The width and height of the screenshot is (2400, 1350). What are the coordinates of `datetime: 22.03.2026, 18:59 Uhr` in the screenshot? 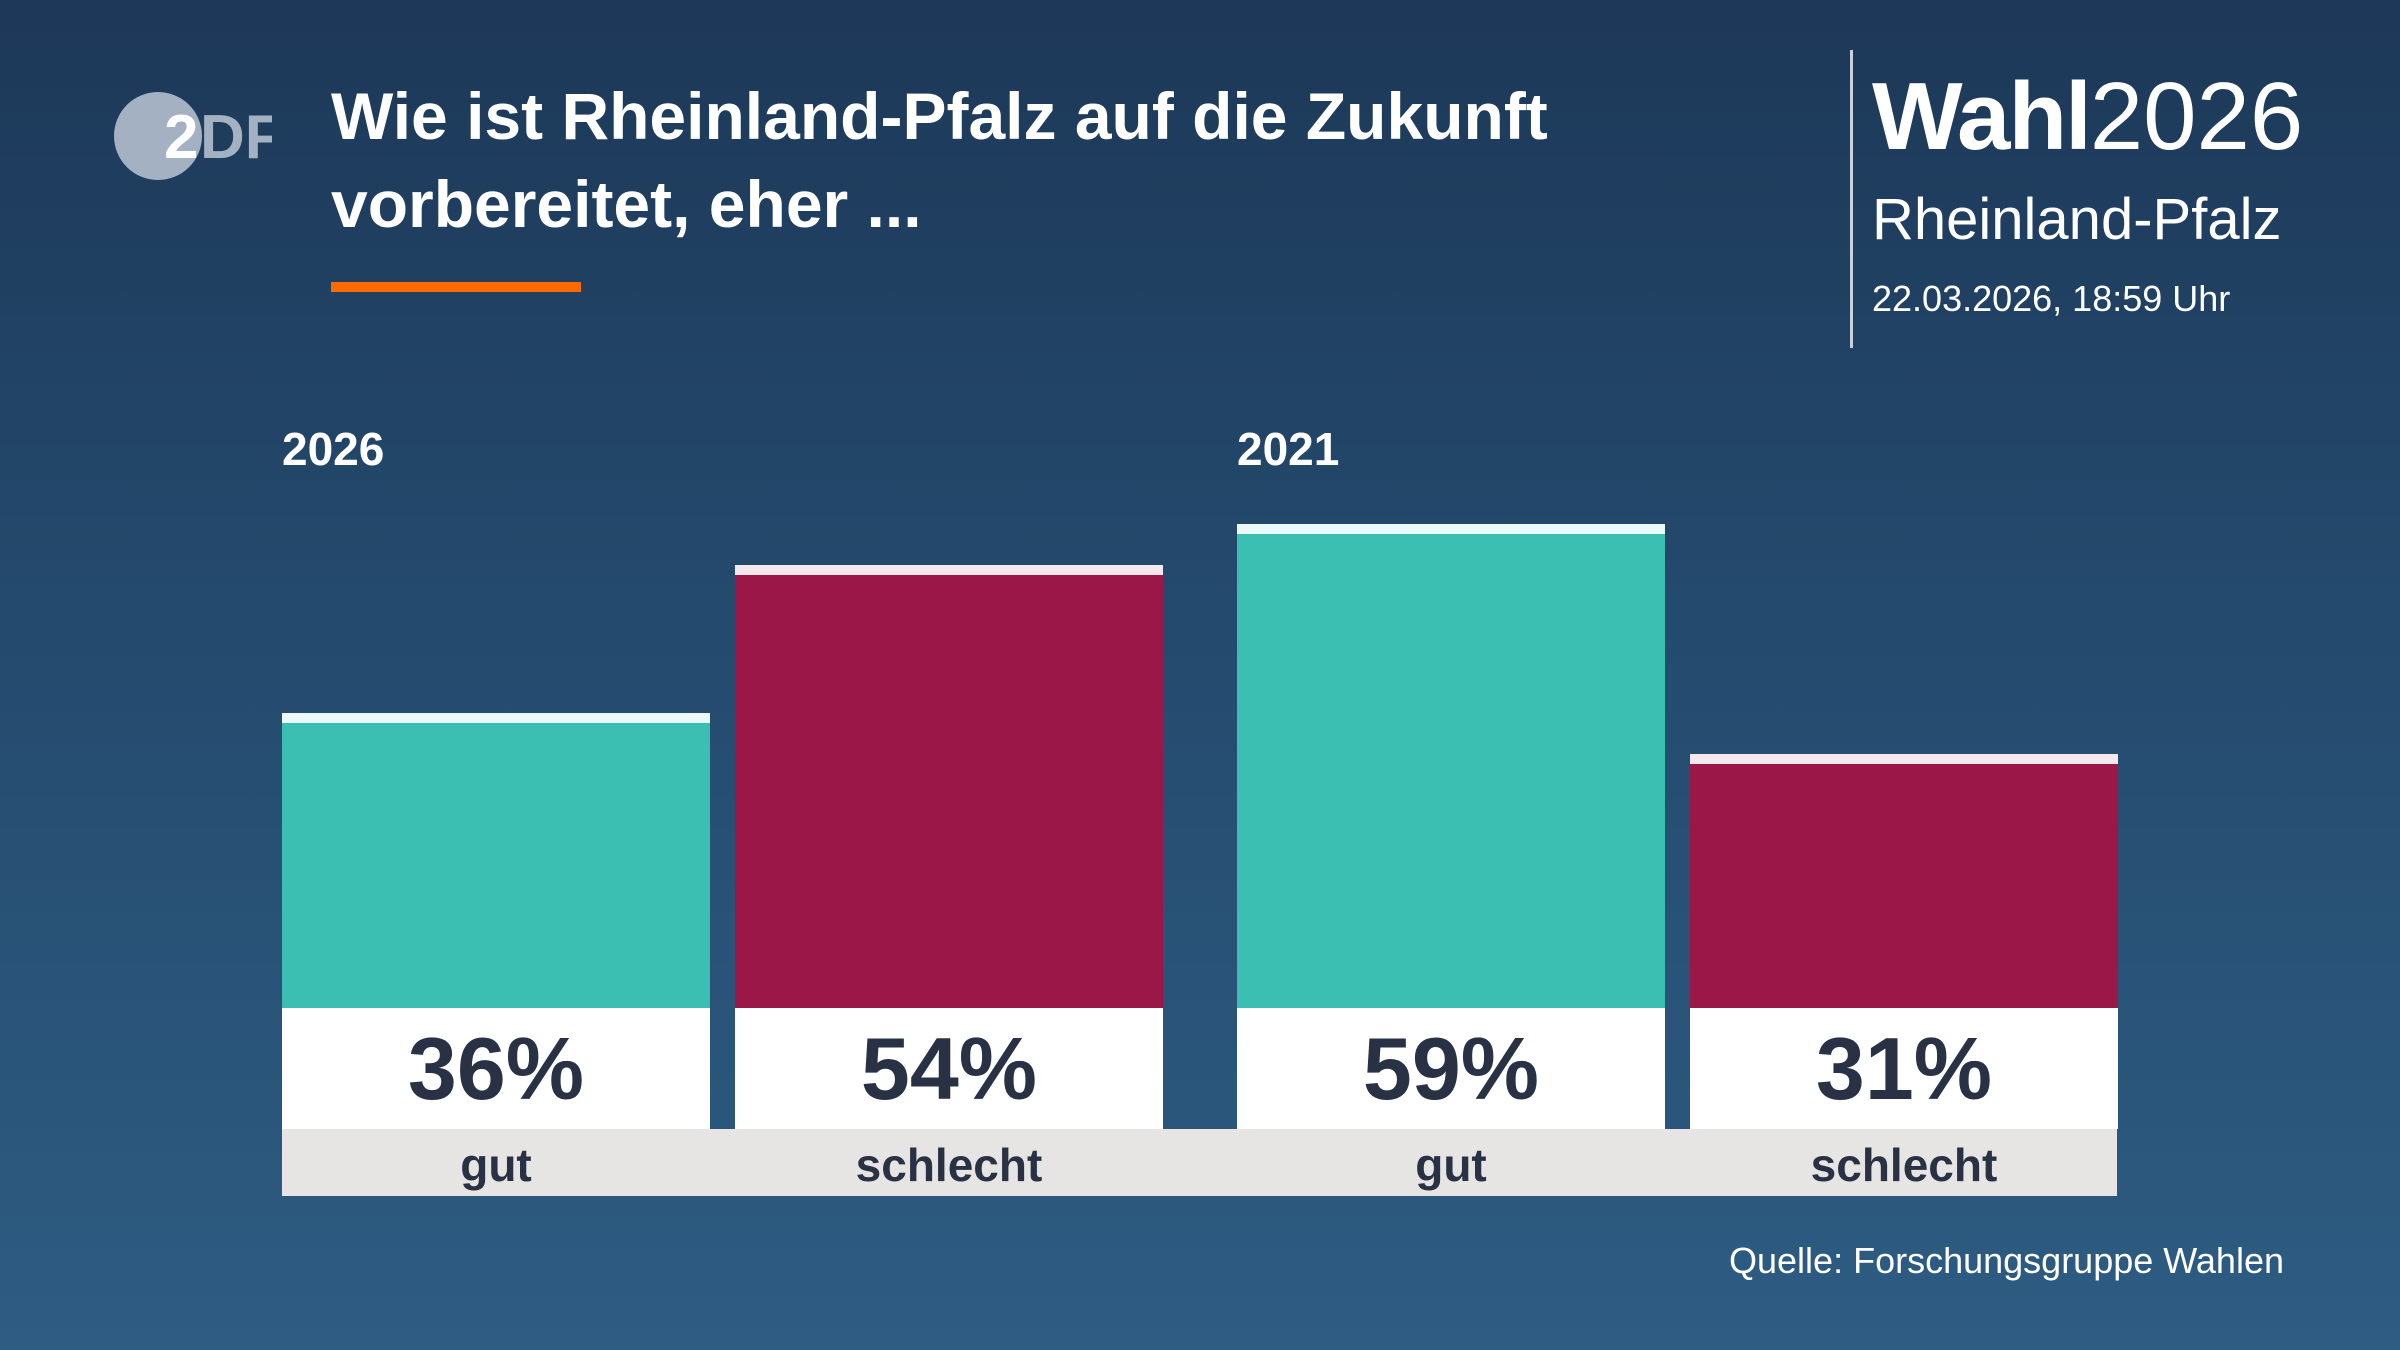 It's located at (2051, 298).